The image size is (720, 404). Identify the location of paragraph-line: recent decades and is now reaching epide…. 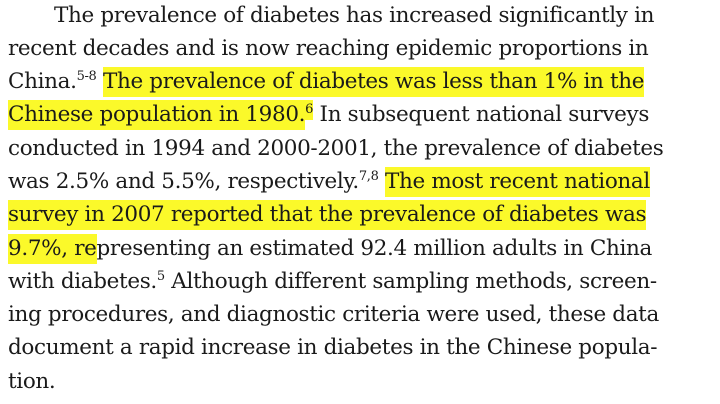
(328, 49).